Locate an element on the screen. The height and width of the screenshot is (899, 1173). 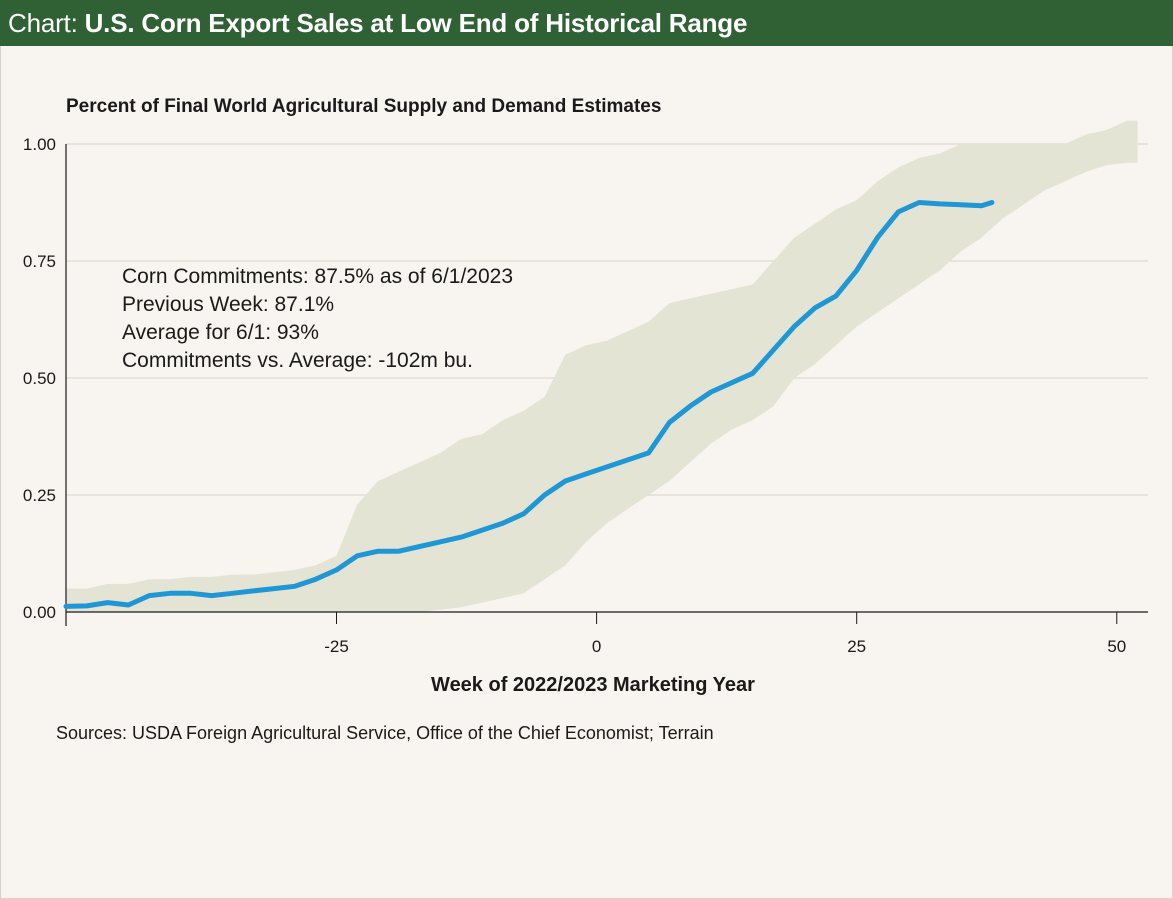
annotation-average: Average for 6/1: 93% is located at coordinates (220, 332).